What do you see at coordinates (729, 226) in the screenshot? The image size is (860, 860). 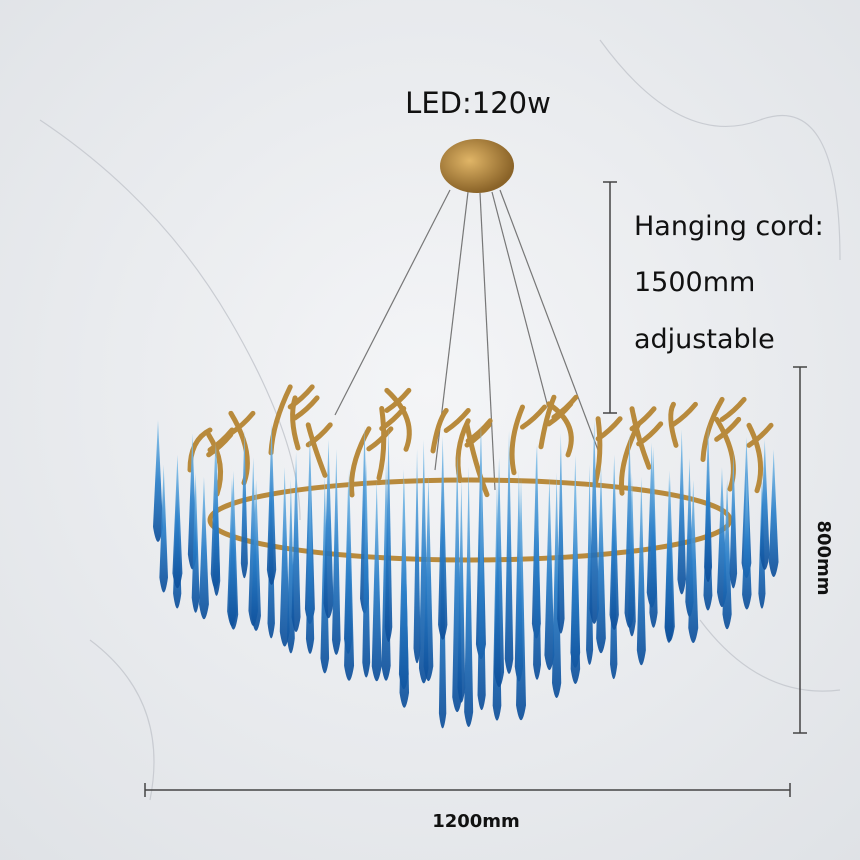 I see `cord-label: Hanging cord:` at bounding box center [729, 226].